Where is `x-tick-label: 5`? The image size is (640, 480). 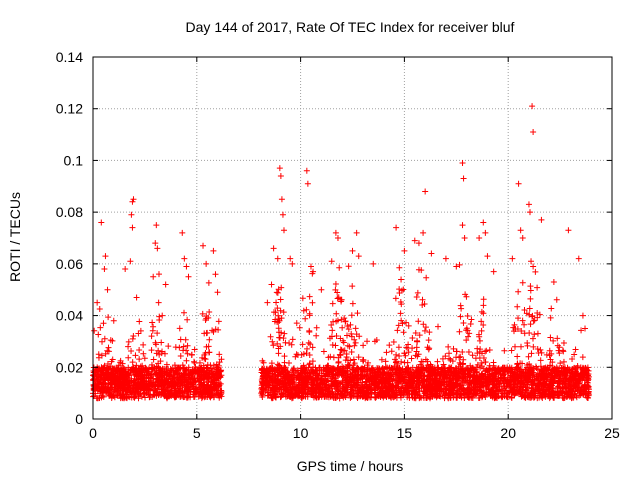
x-tick-label: 5 is located at coordinates (197, 433).